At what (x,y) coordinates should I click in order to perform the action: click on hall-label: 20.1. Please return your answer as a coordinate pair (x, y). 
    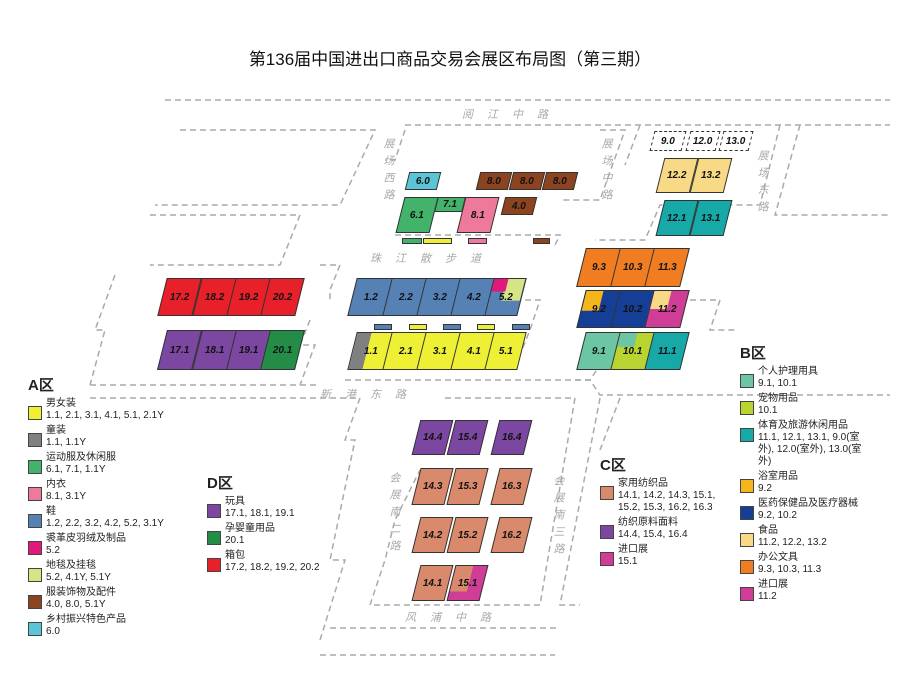
    Looking at the image, I should click on (282, 350).